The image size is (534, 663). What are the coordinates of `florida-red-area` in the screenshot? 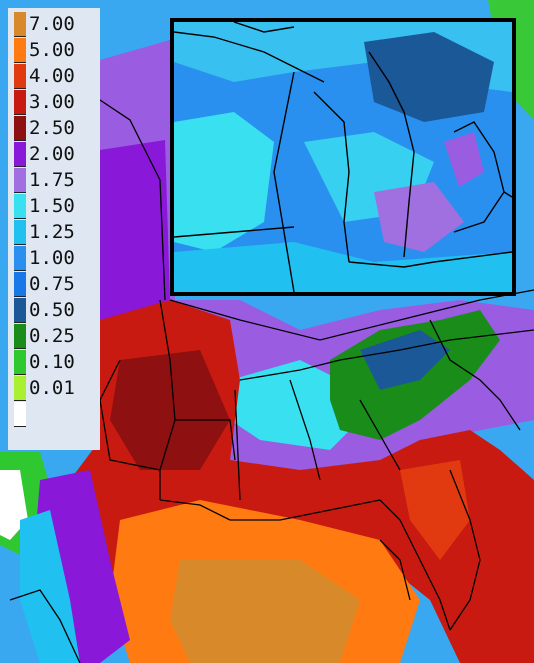 It's located at (435, 510).